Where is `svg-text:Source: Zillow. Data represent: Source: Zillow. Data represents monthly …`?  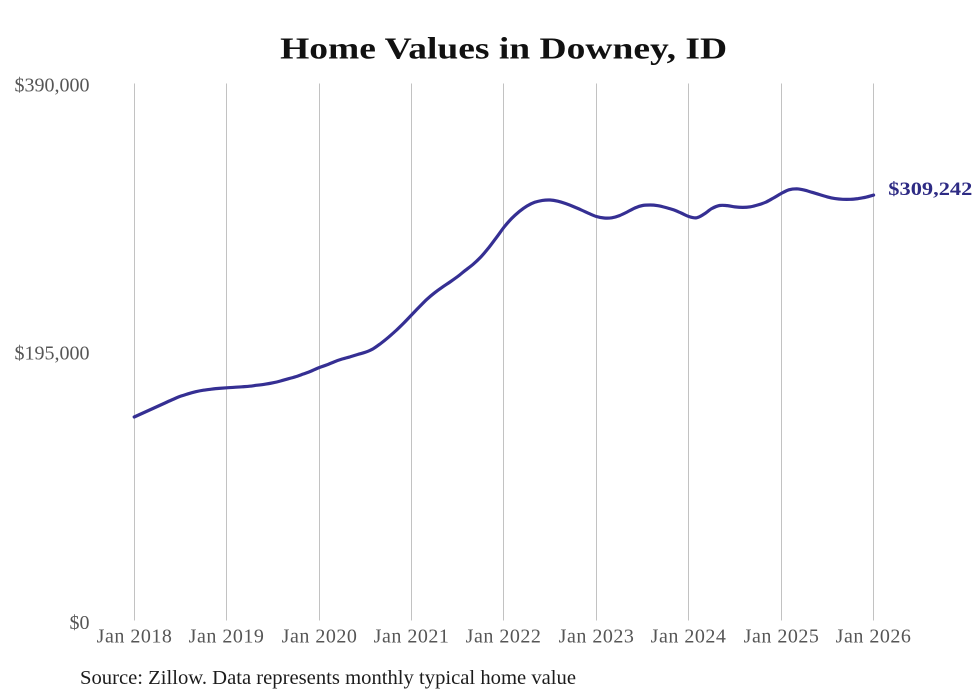 svg-text:Source: Zillow. Data represent: Source: Zillow. Data represents monthly … is located at coordinates (328, 678).